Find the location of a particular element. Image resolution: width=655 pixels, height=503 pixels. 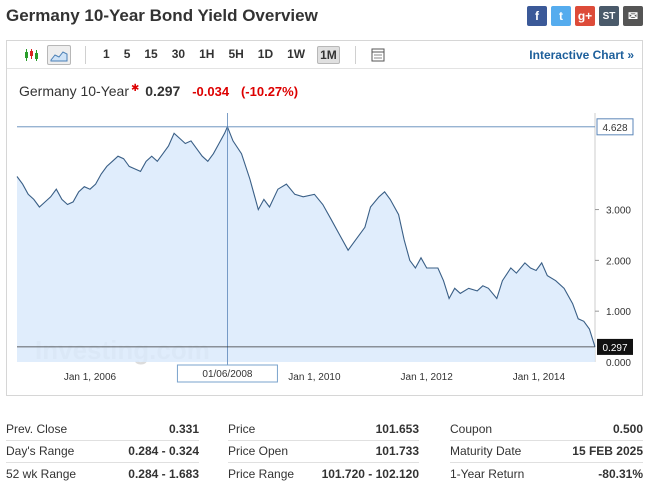

y-tick-label: 2.000 is located at coordinates (618, 261).